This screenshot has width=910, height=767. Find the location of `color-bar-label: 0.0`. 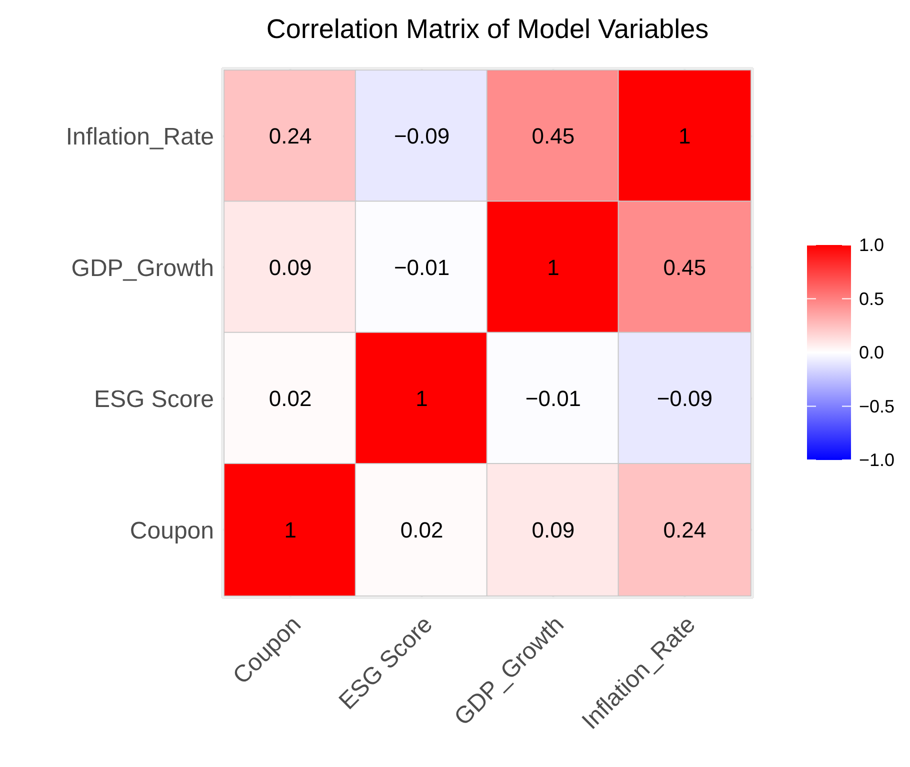

color-bar-label: 0.0 is located at coordinates (871, 352).